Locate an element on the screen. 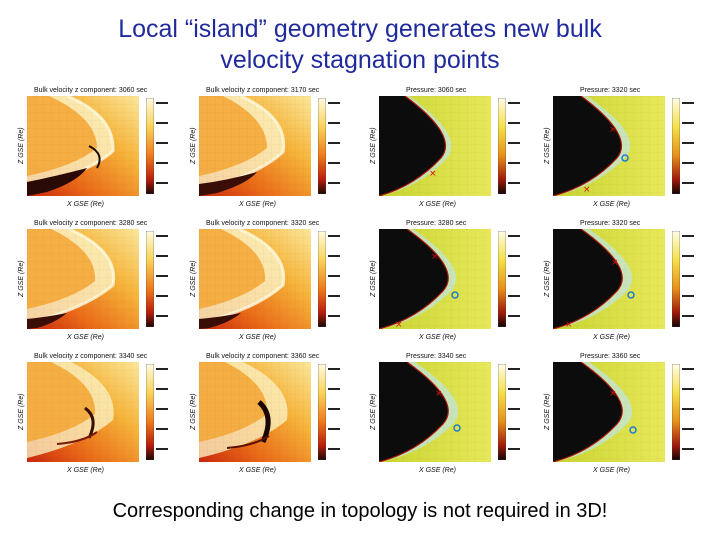 The height and width of the screenshot is (540, 720). panel-title: Bulk velocity z component: 3060 sec is located at coordinates (91, 90).